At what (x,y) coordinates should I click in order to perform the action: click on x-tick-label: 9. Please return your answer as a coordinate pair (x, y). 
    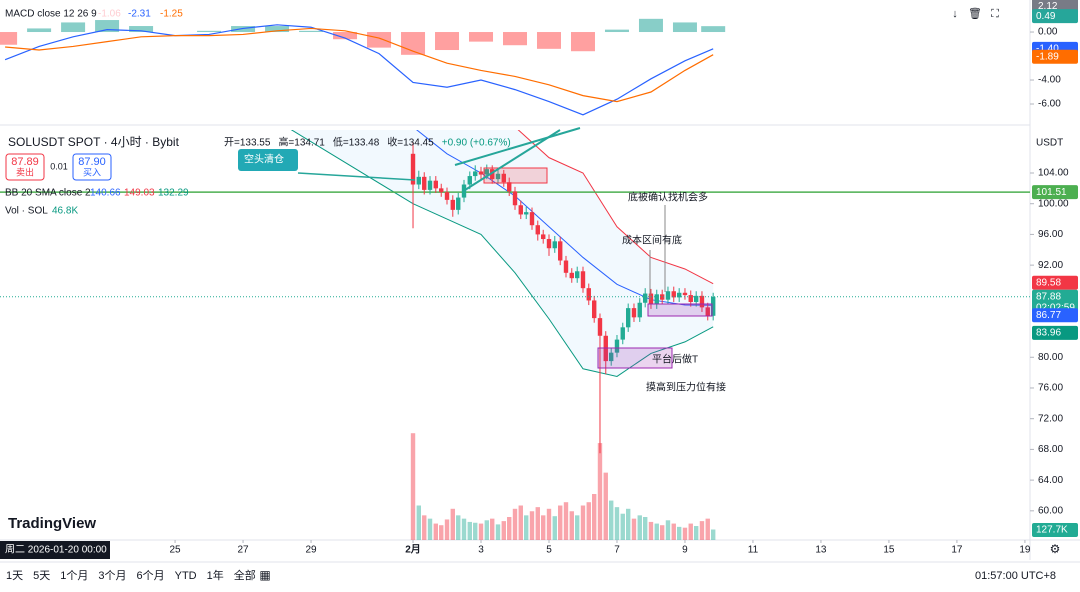
    Looking at the image, I should click on (685, 550).